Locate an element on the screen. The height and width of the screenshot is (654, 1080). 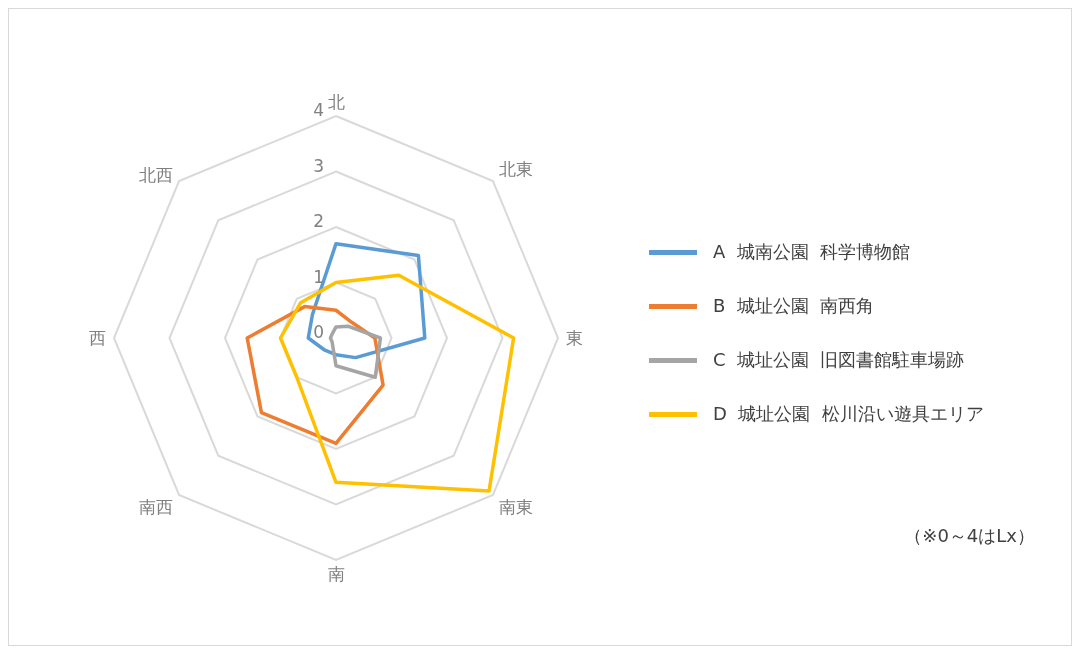
legend-label: C 城址公園 旧図書館駐車場跡 is located at coordinates (839, 360).